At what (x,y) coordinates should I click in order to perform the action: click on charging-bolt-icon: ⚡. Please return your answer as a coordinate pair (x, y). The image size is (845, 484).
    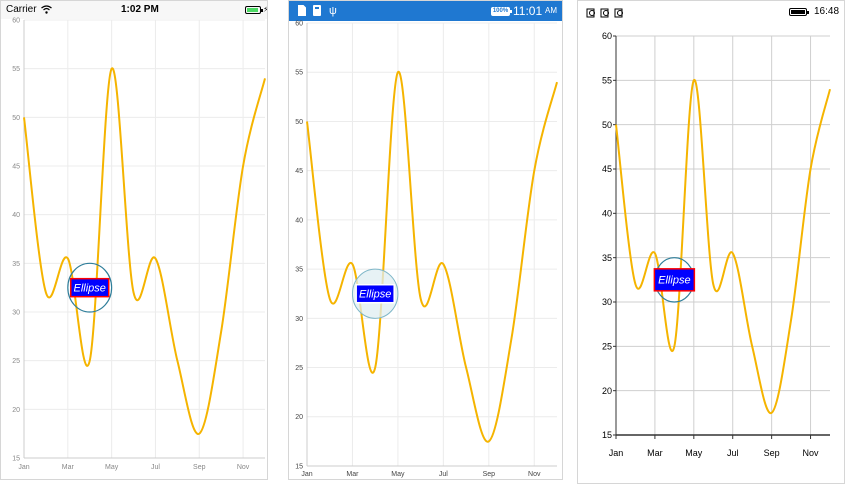
    Looking at the image, I should click on (265, 10).